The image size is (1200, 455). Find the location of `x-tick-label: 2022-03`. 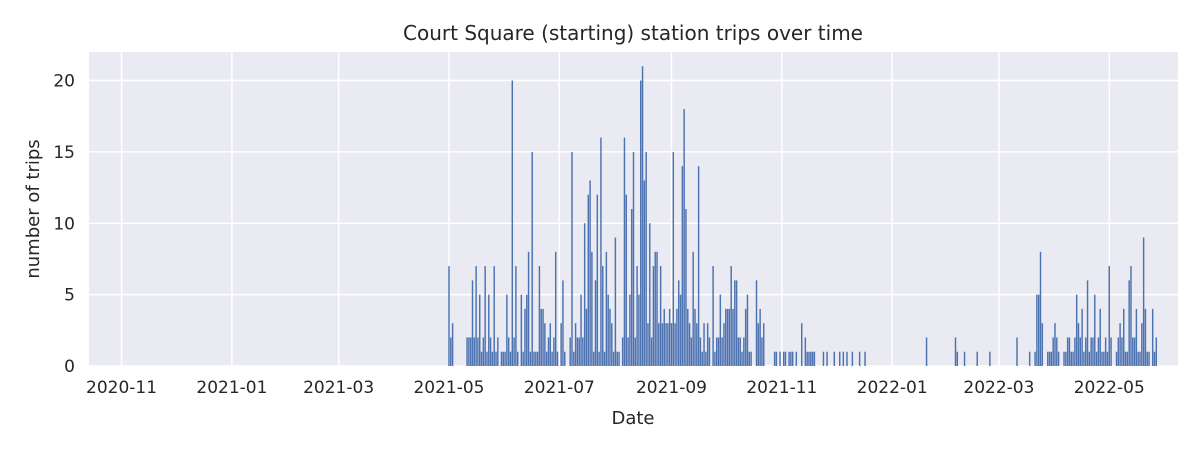

x-tick-label: 2022-03 is located at coordinates (998, 388).